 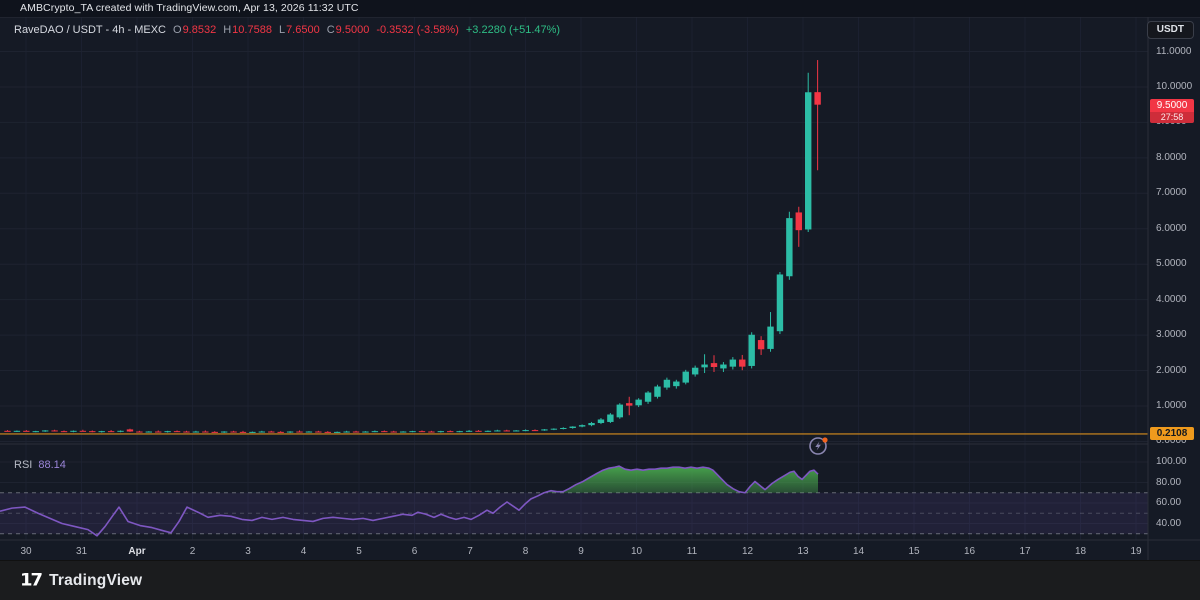 I want to click on time-tick-label: 18, so click(x=1080, y=551).